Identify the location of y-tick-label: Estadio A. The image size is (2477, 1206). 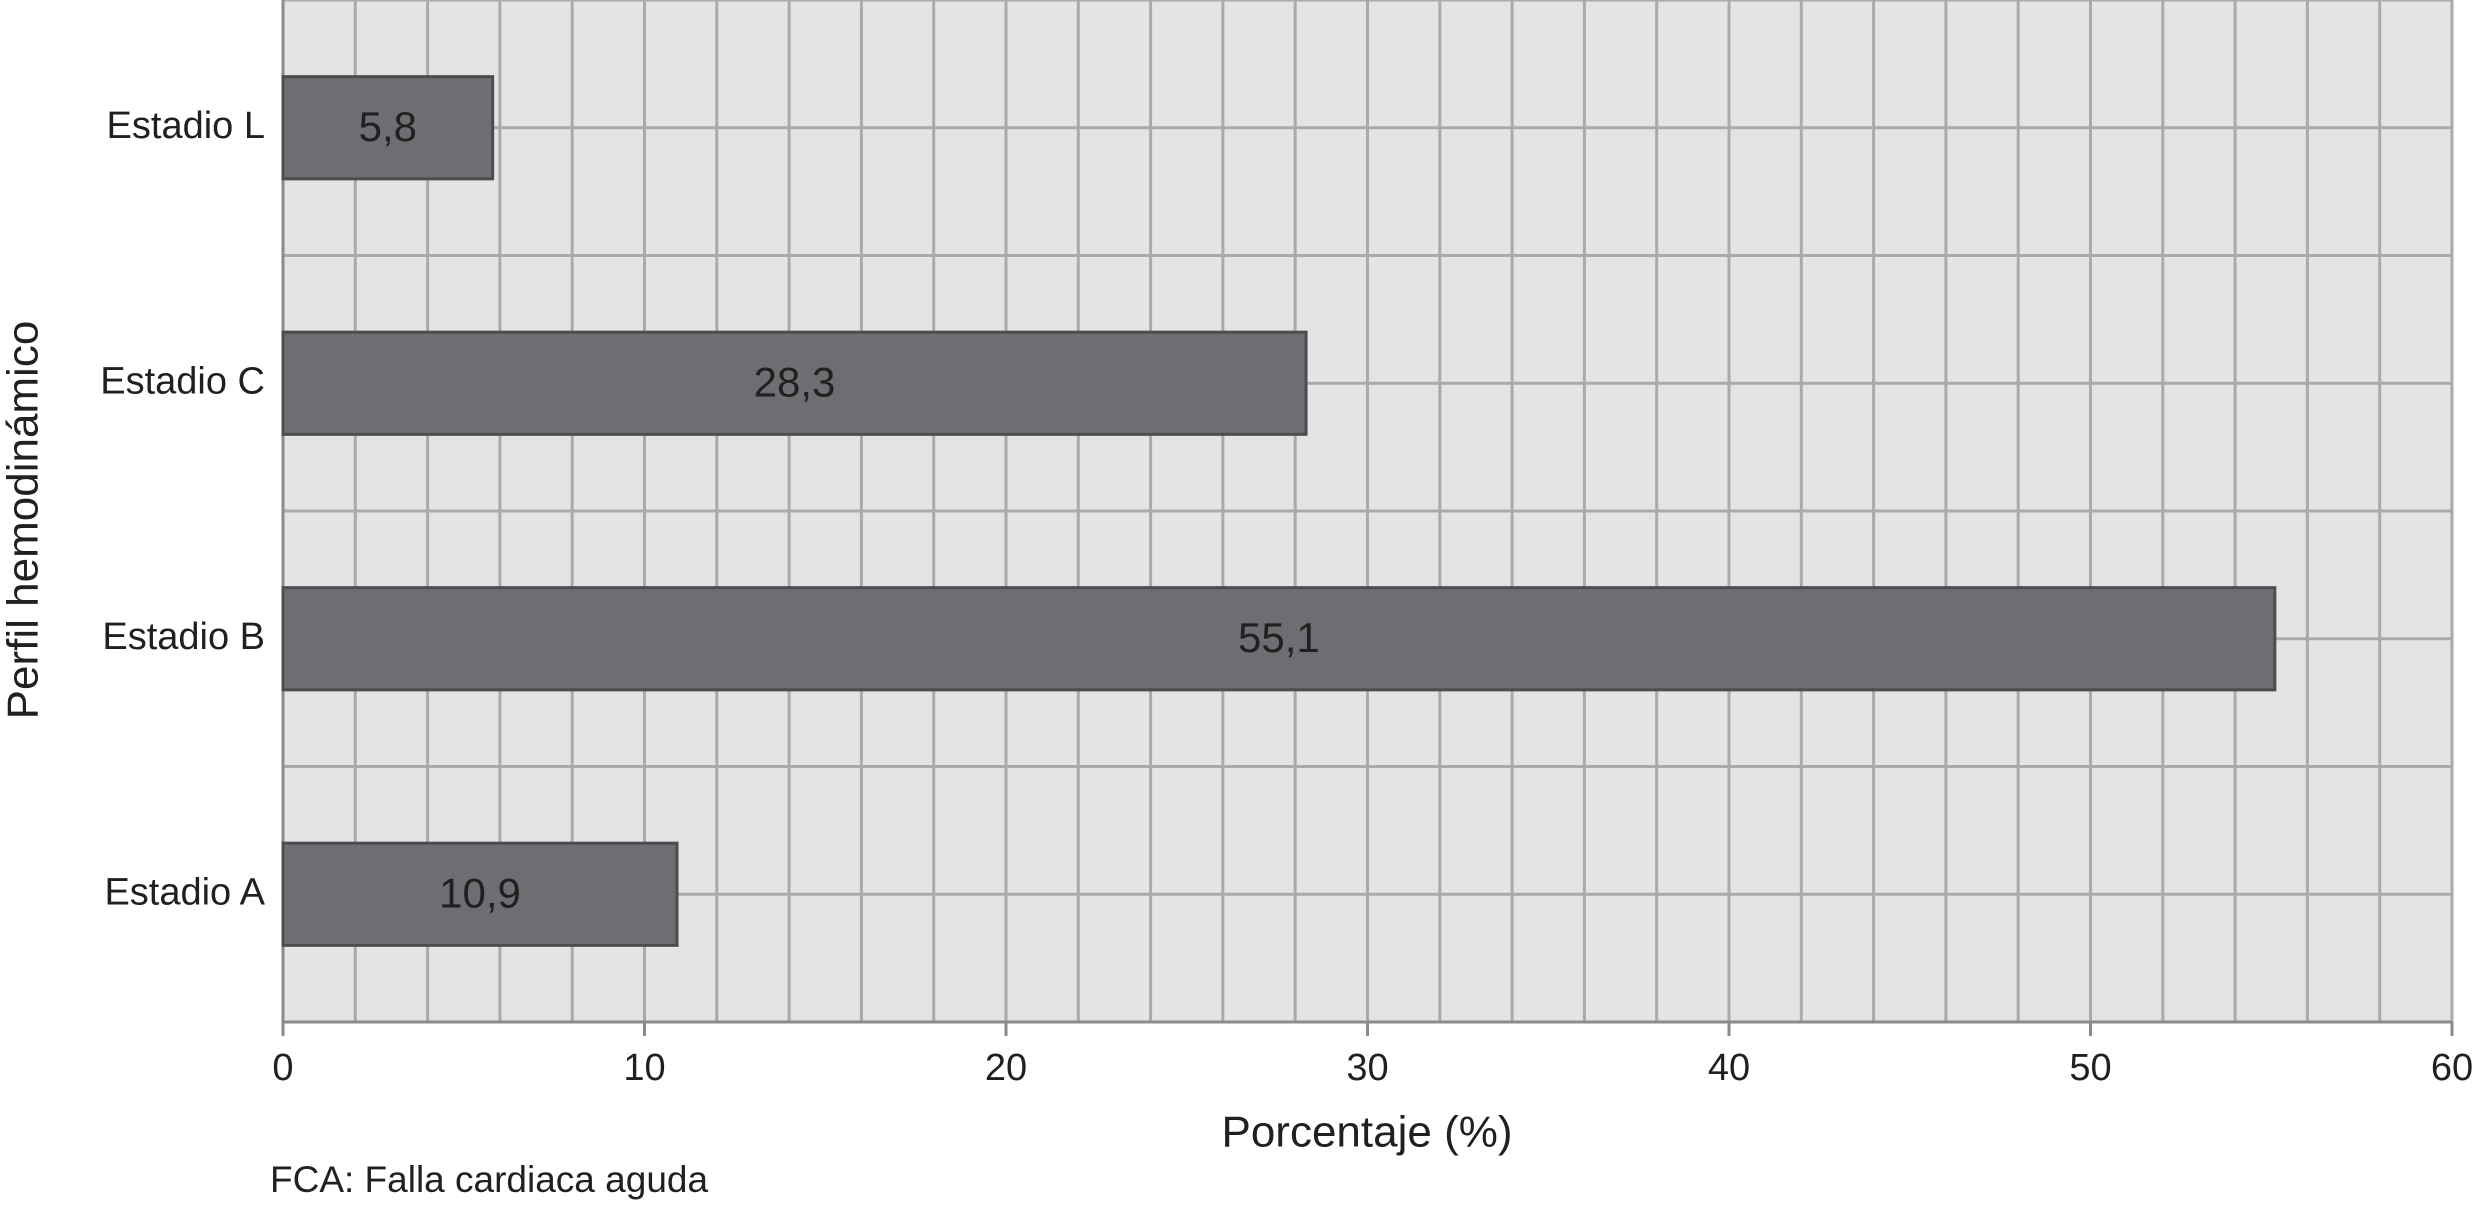
(184, 892).